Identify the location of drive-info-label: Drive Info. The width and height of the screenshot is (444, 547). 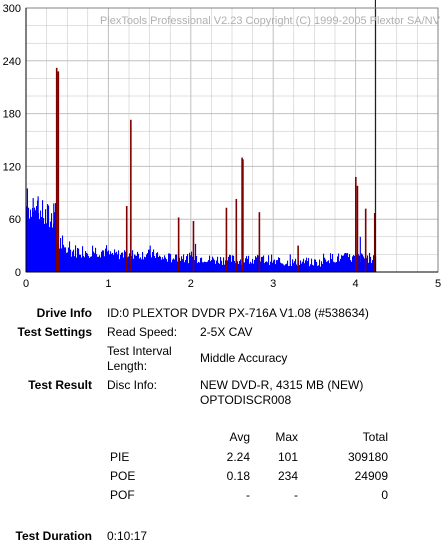
(64, 313).